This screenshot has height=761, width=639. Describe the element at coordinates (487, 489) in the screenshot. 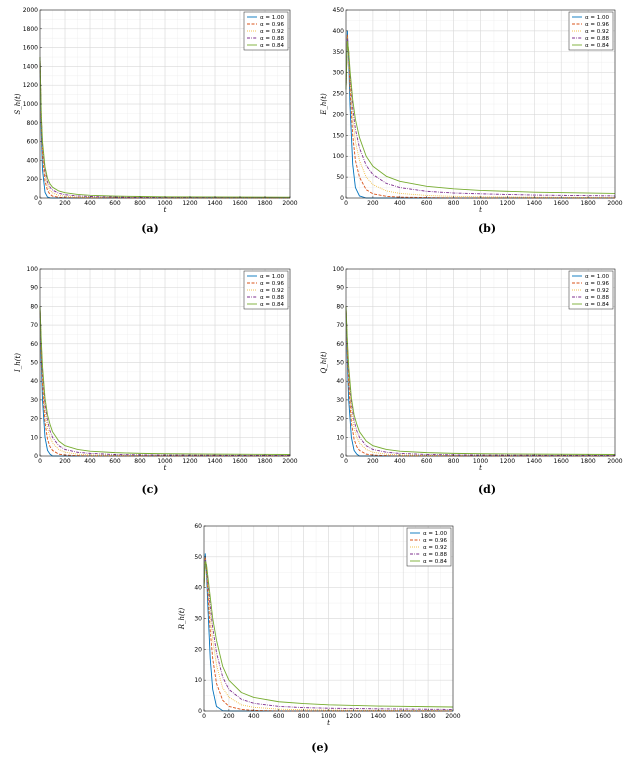

I see `caption-d: (d)` at that location.